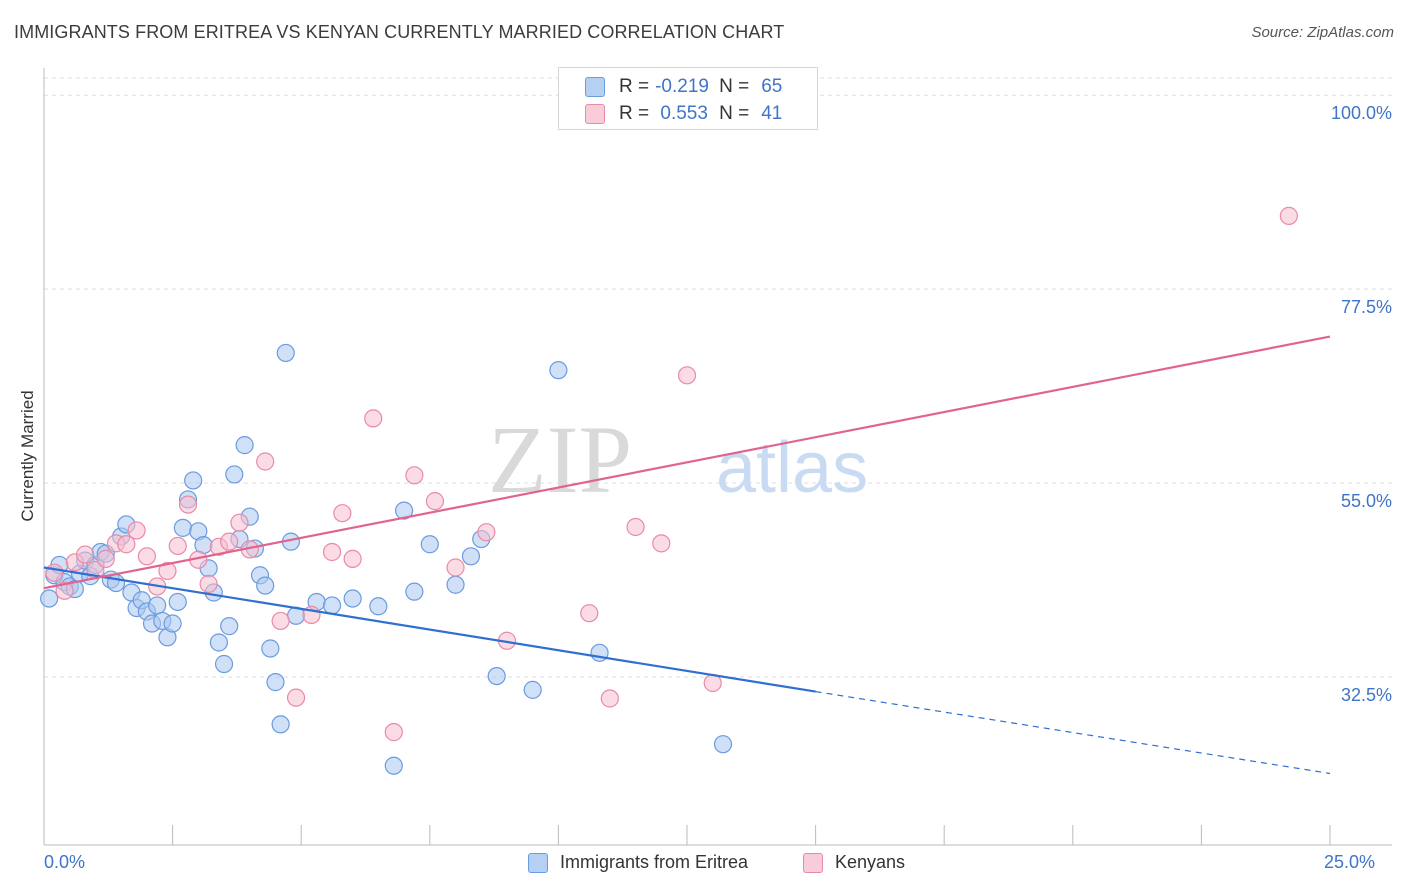 Image resolution: width=1406 pixels, height=892 pixels. What do you see at coordinates (1366, 695) in the screenshot?
I see `y-tick-label: 32.5%` at bounding box center [1366, 695].